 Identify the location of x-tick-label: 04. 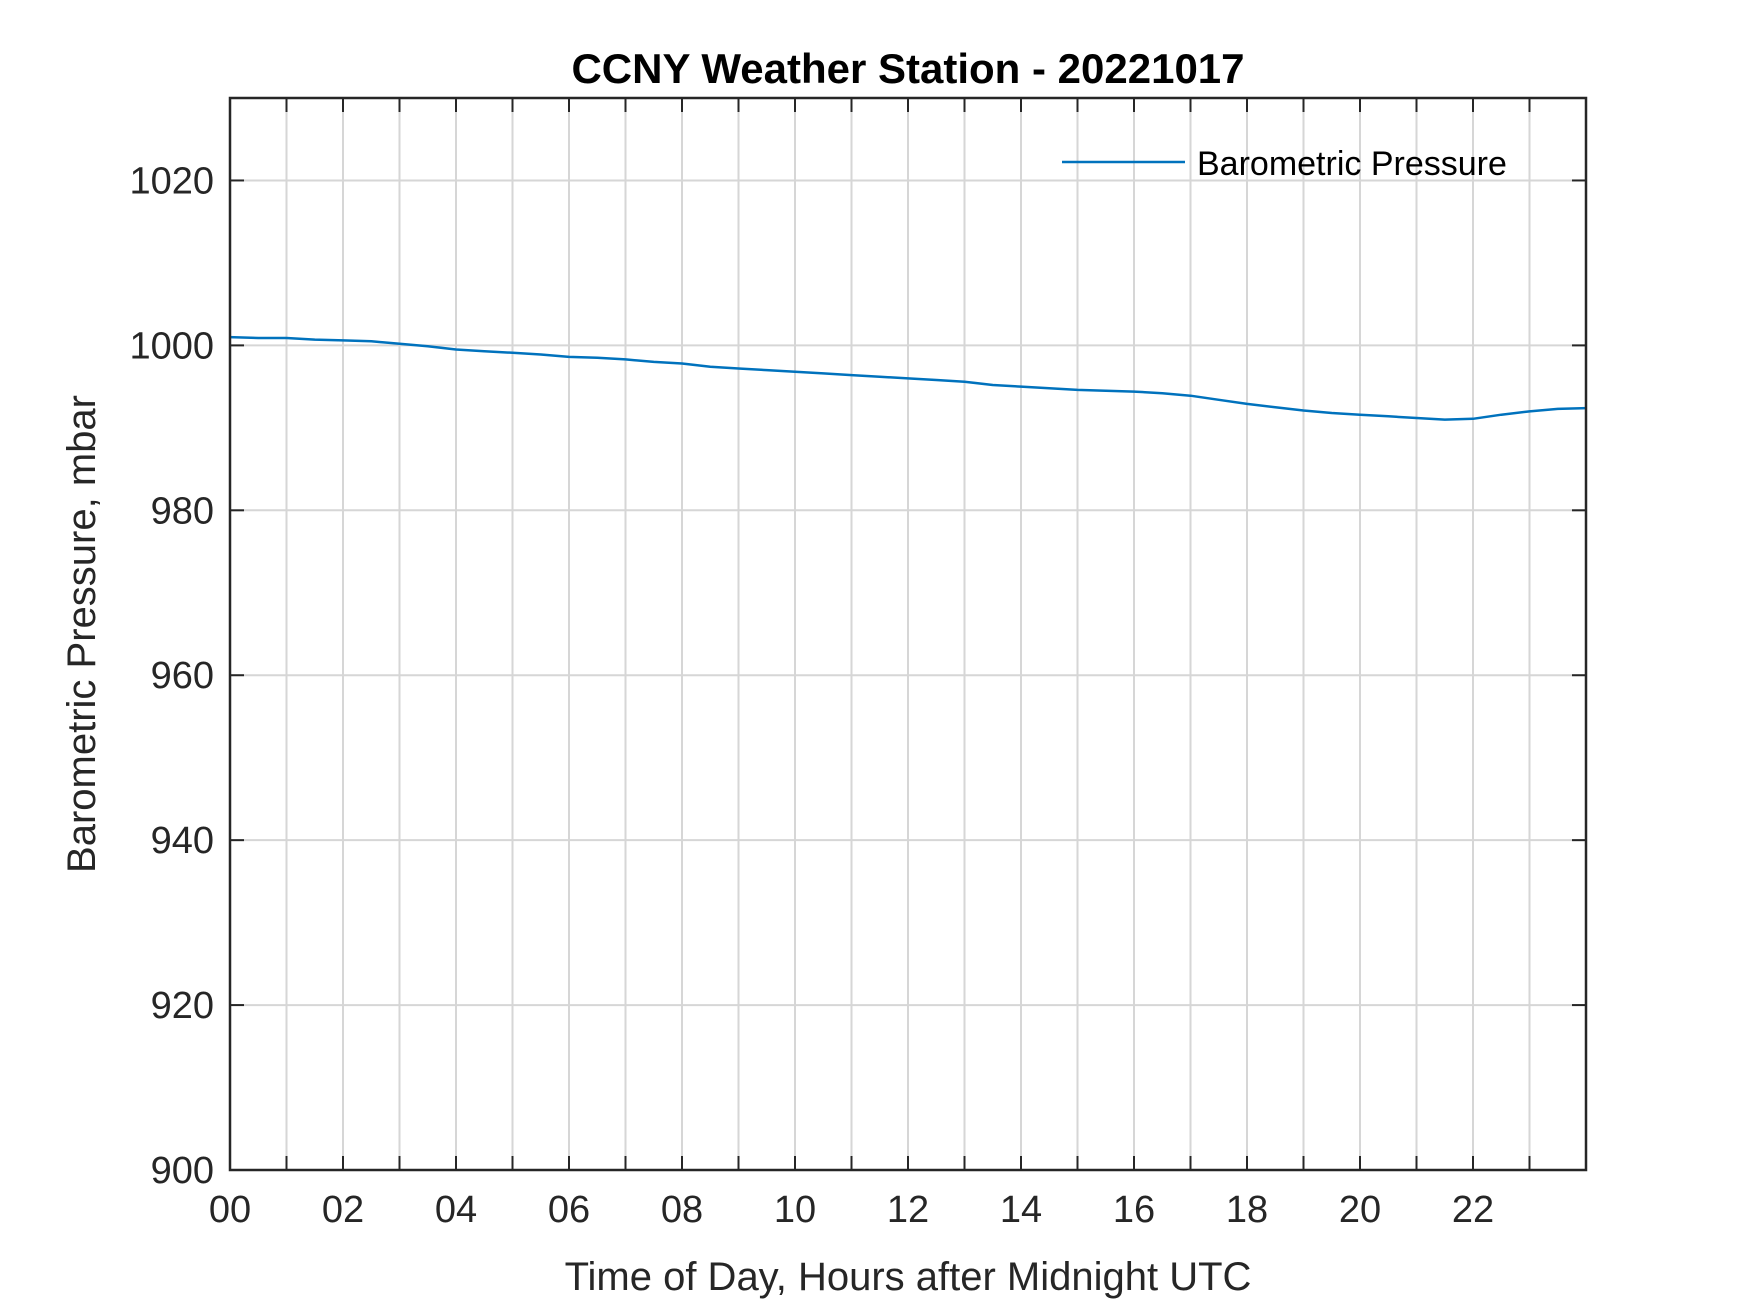
(456, 1210).